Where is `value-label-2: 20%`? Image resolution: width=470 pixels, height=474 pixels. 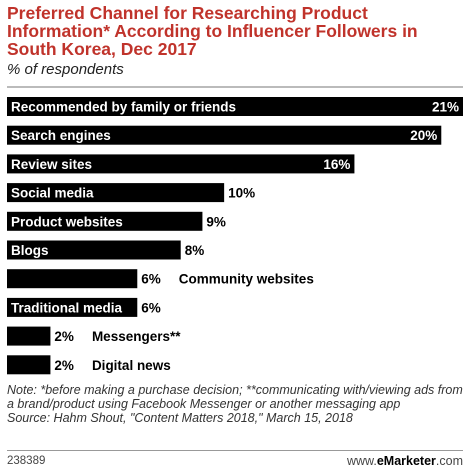 value-label-2: 20% is located at coordinates (423, 135).